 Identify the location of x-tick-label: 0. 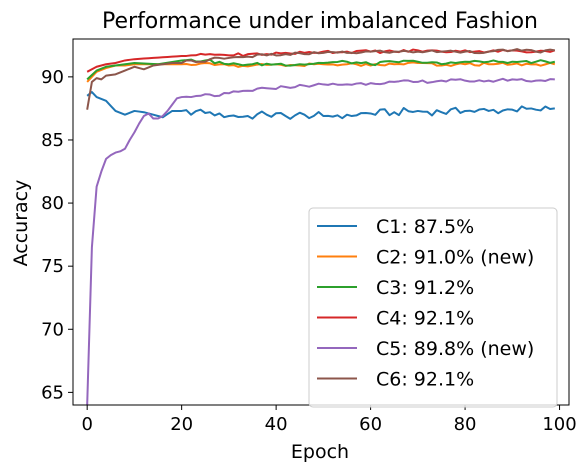
(86, 424).